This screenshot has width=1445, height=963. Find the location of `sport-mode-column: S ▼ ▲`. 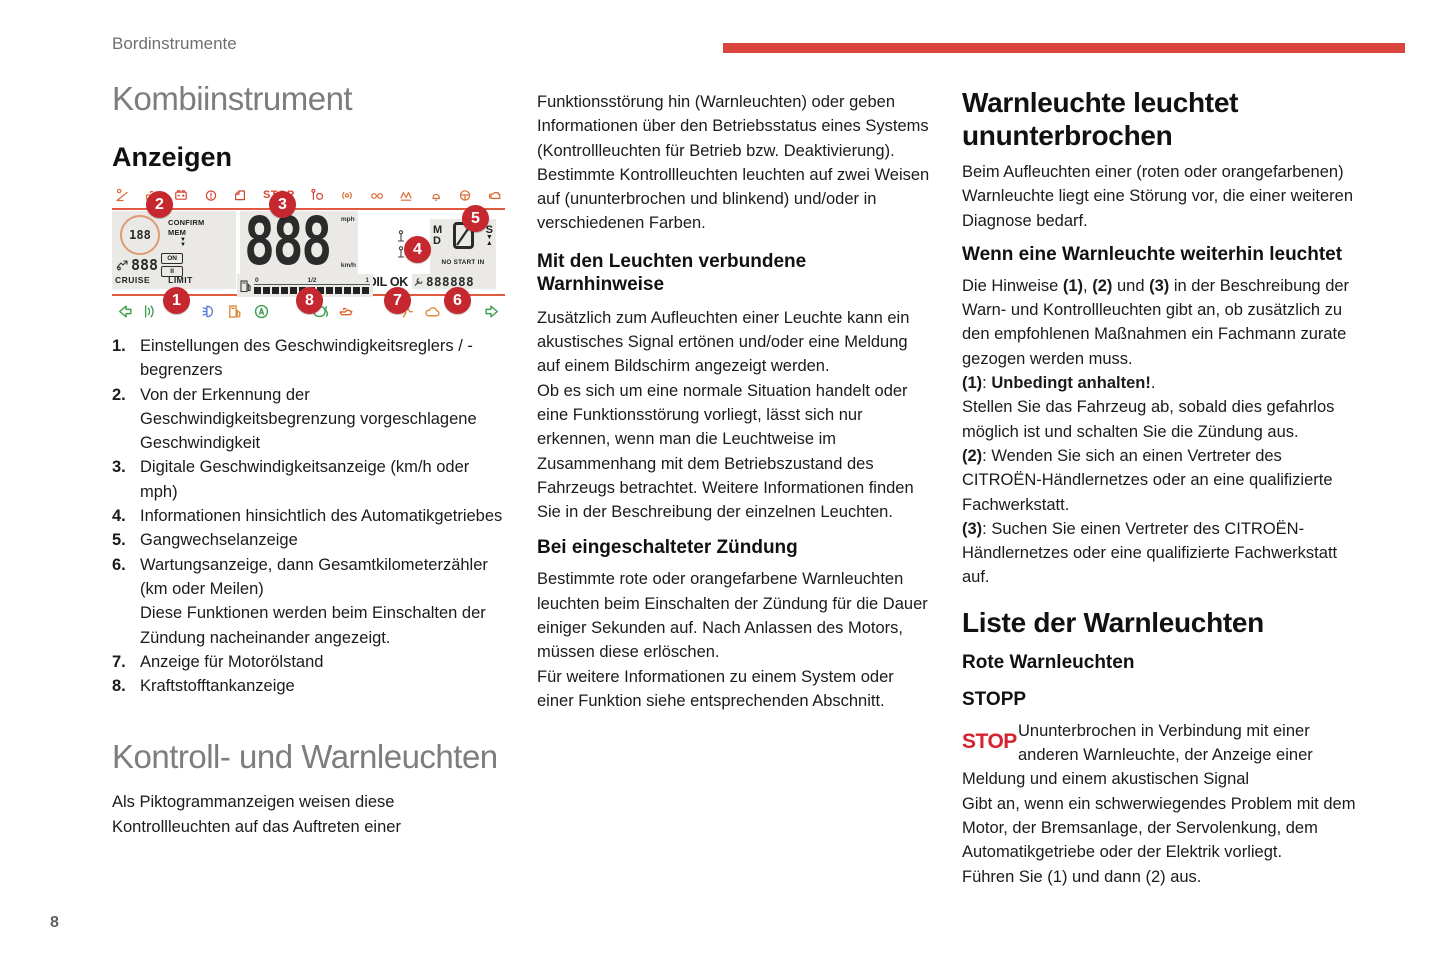

sport-mode-column: S ▼ ▲ is located at coordinates (489, 235).